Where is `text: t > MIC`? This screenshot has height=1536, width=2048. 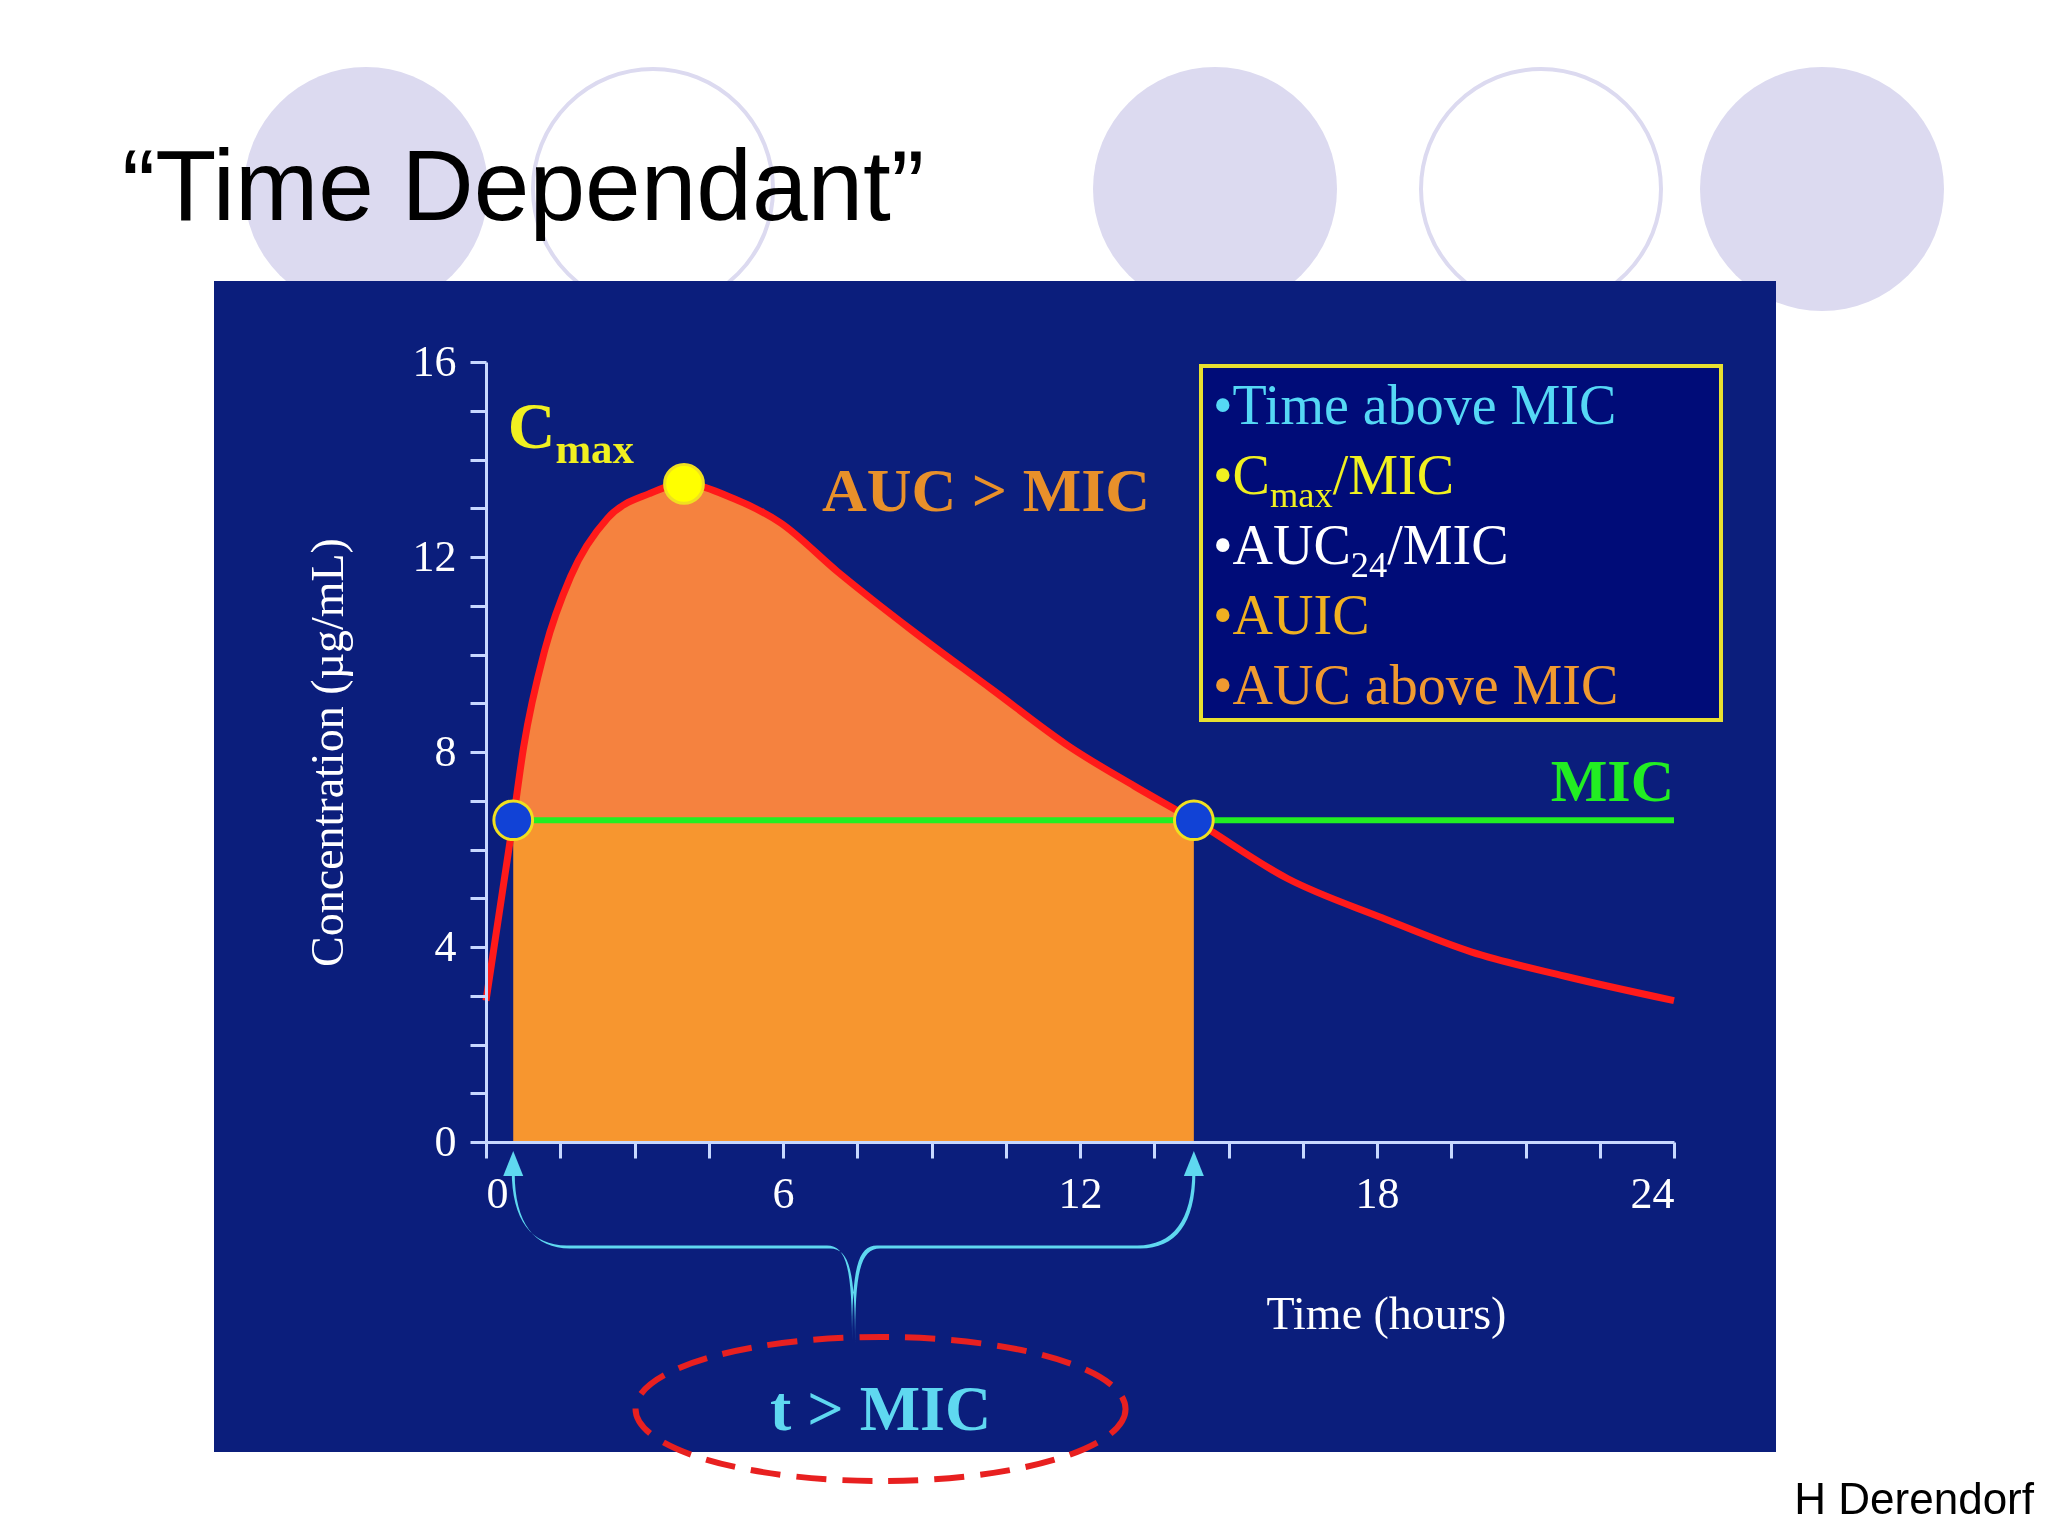 text: t > MIC is located at coordinates (880, 1409).